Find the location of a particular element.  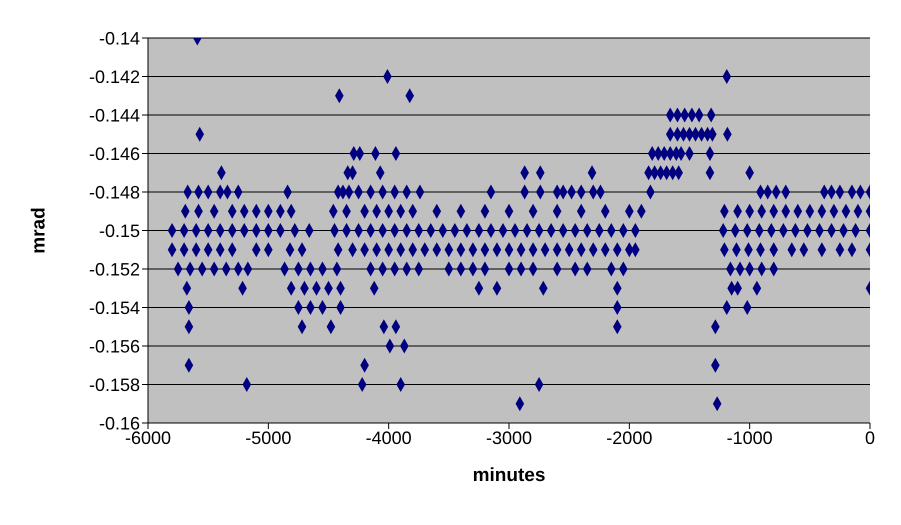

x-tick-label: -1000 is located at coordinates (749, 438).